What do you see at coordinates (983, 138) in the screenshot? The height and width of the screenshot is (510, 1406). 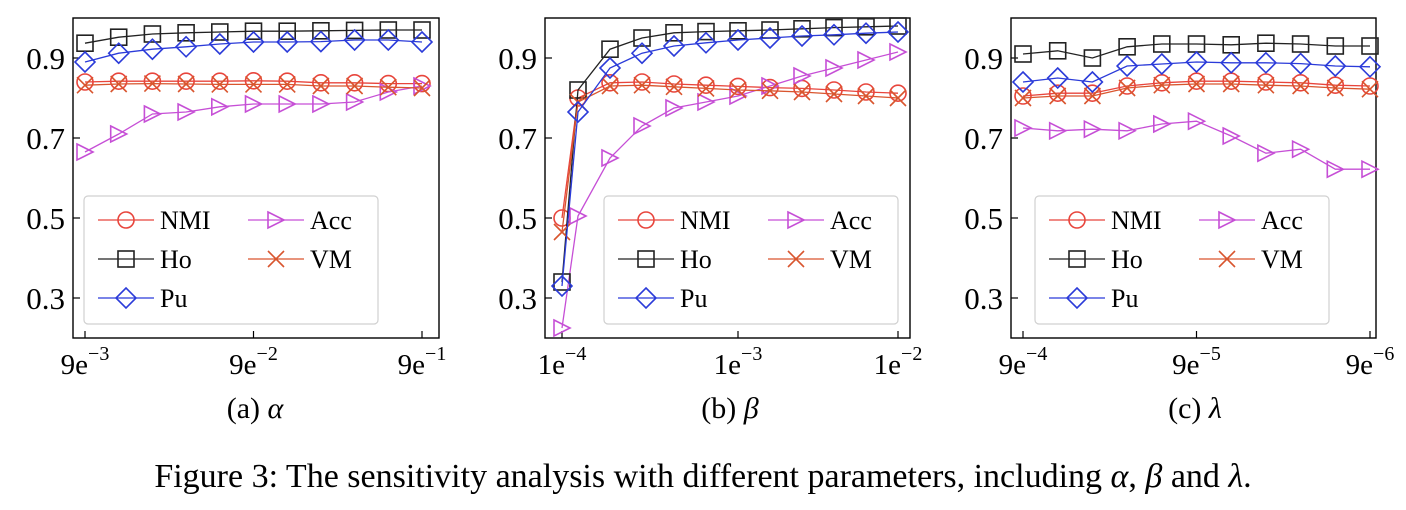 I see `chart-c-ytick-label: 0.7` at bounding box center [983, 138].